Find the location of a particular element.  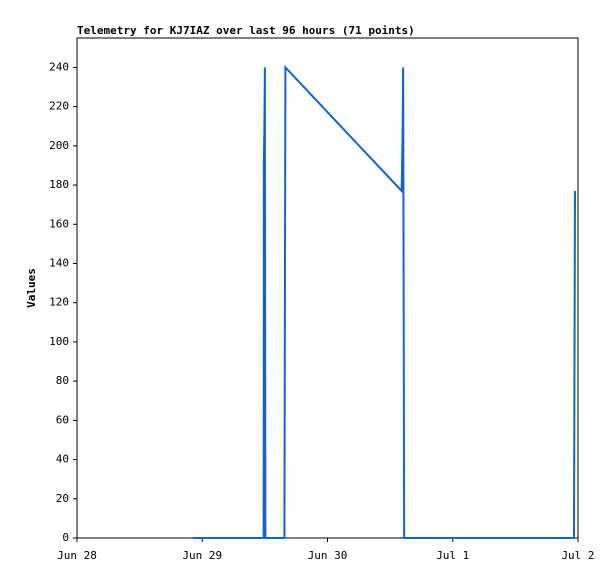

y-tick-label: 100 is located at coordinates (59, 341).